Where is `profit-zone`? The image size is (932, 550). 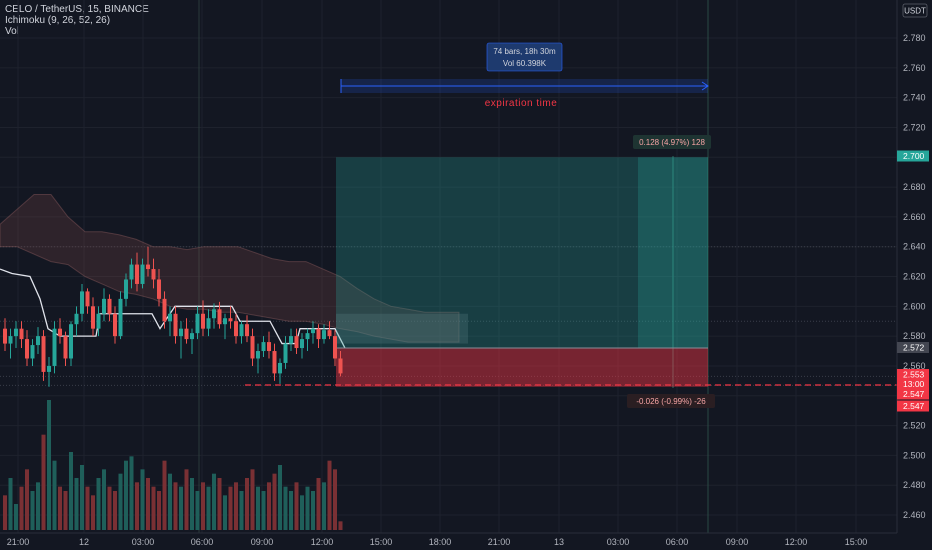
profit-zone is located at coordinates (522, 253).